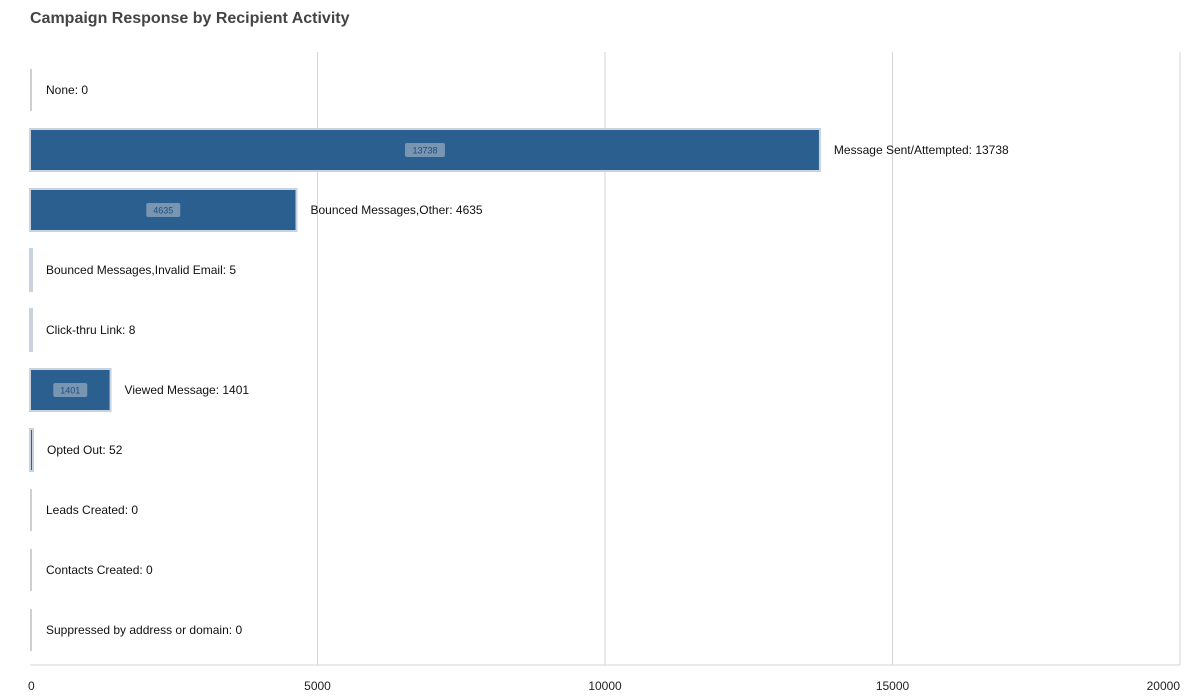 This screenshot has height=700, width=1199. I want to click on x-tick-label: 20000, so click(1164, 686).